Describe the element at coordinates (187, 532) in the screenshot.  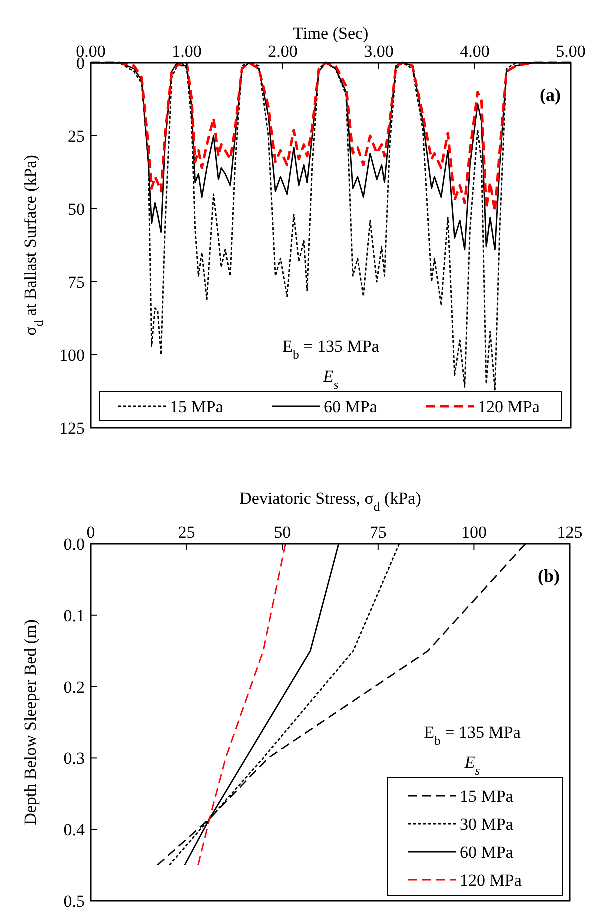
I see `x-tick-label: 25` at that location.